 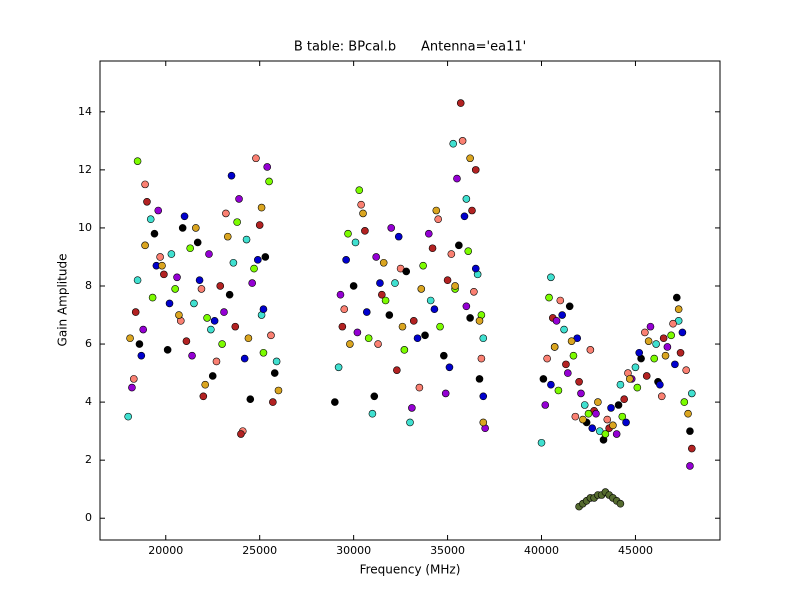 I want to click on x-tick-label: 40000, so click(x=541, y=550).